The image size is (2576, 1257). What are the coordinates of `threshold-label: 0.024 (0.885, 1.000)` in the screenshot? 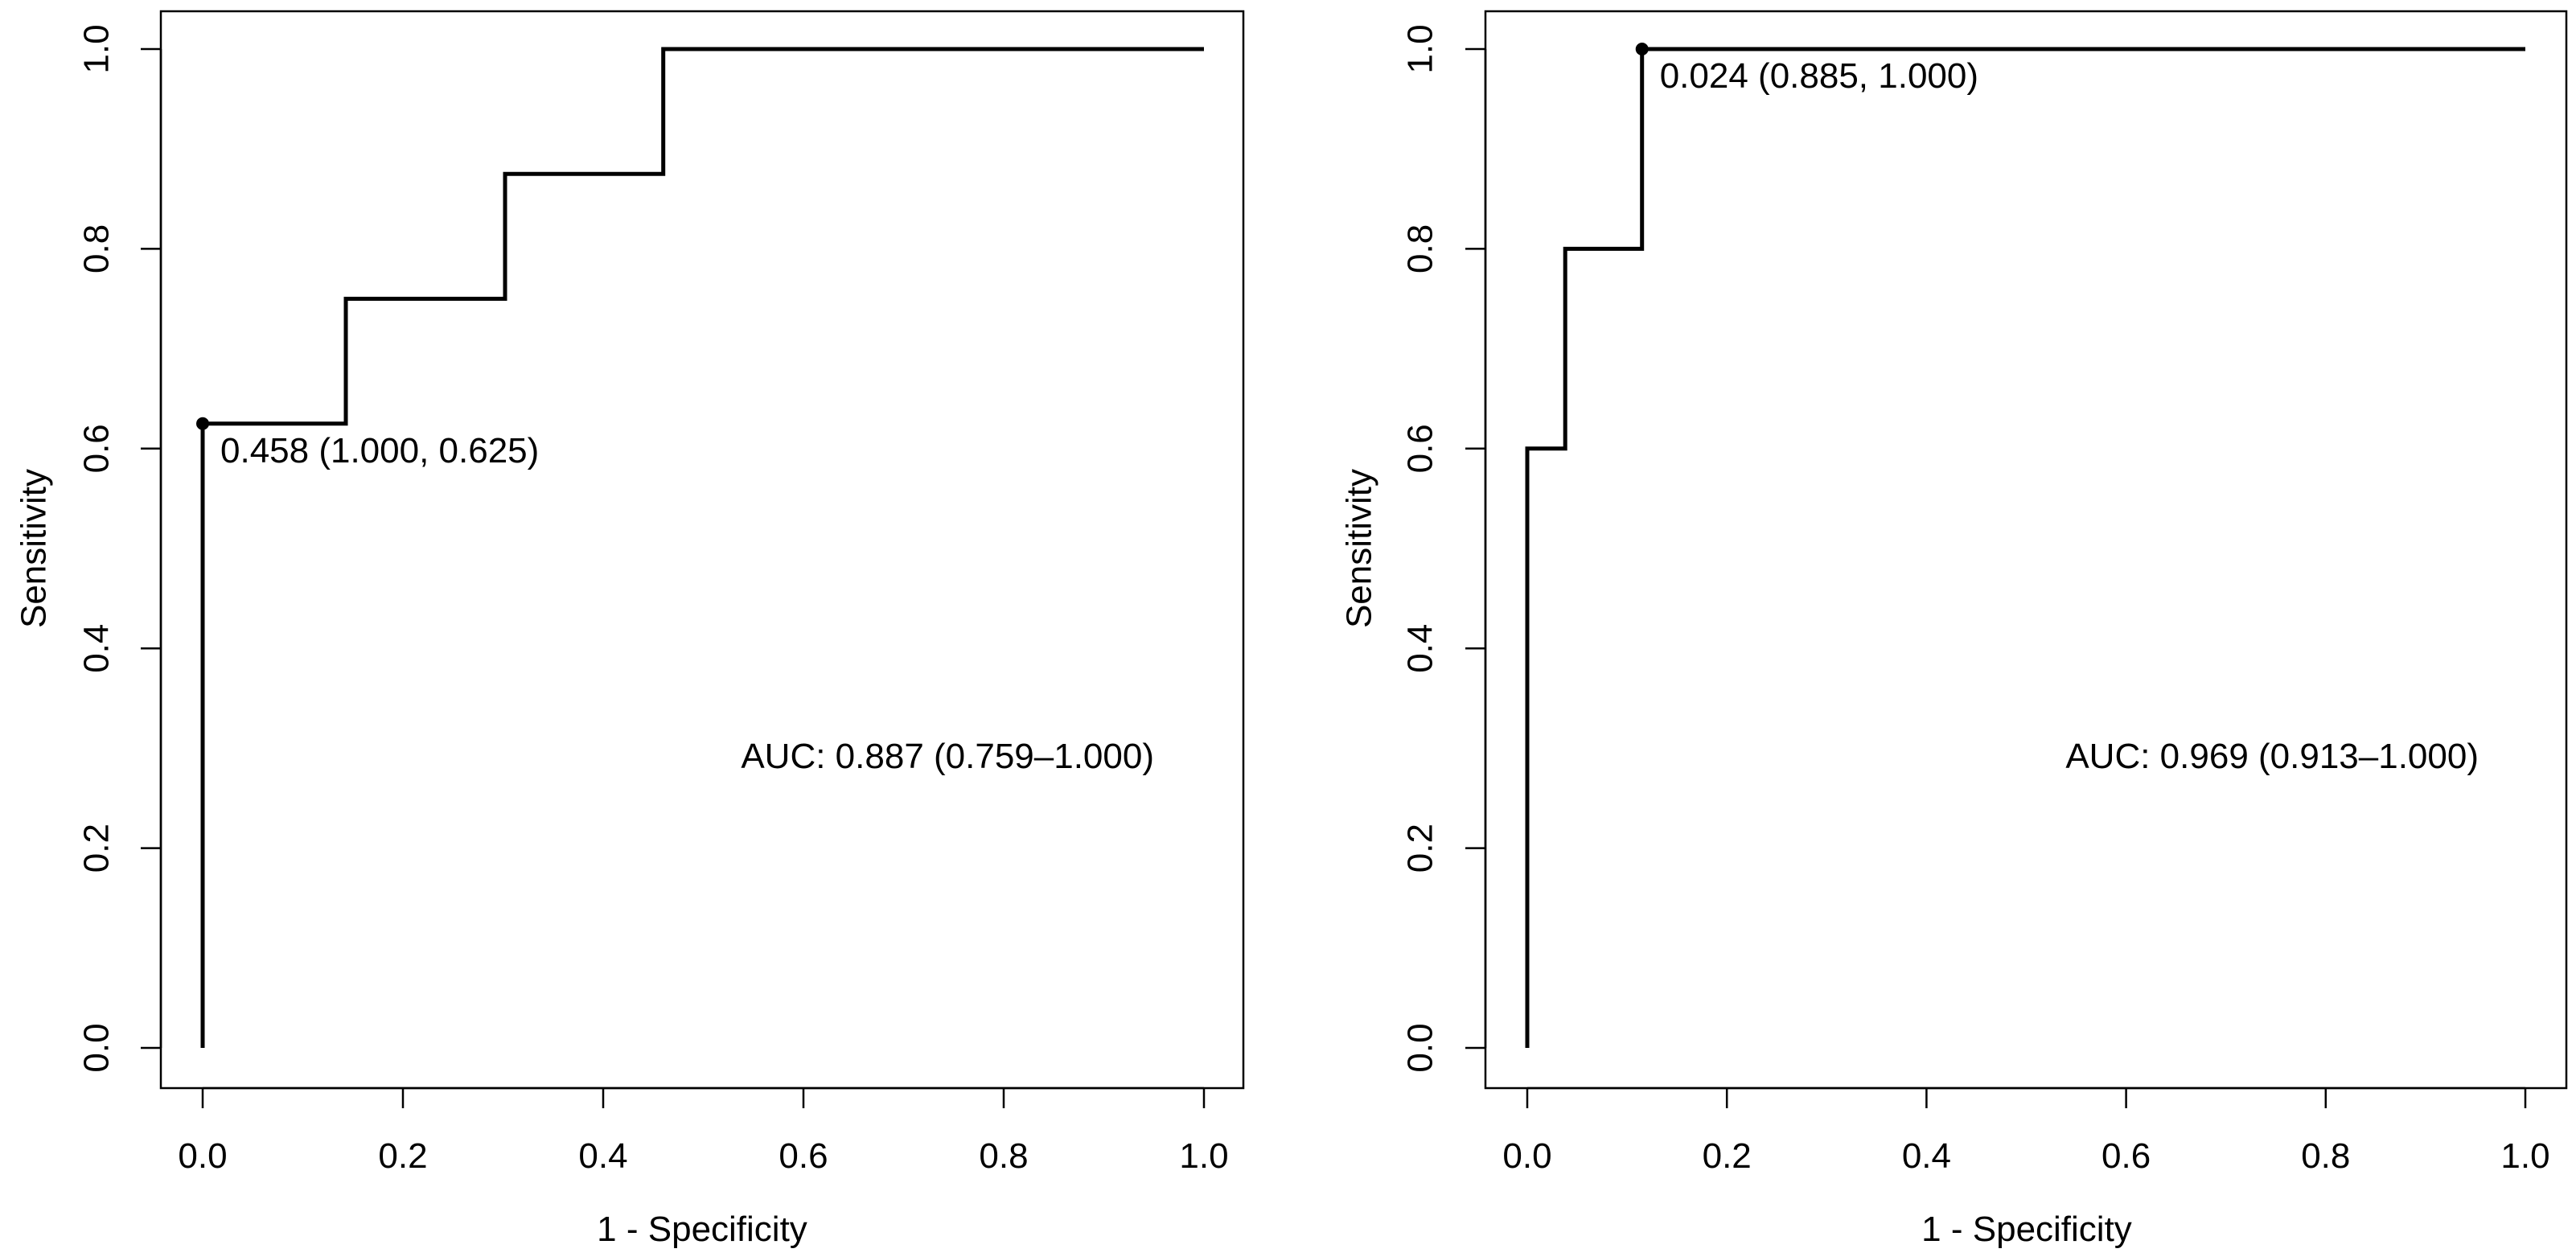 It's located at (1819, 76).